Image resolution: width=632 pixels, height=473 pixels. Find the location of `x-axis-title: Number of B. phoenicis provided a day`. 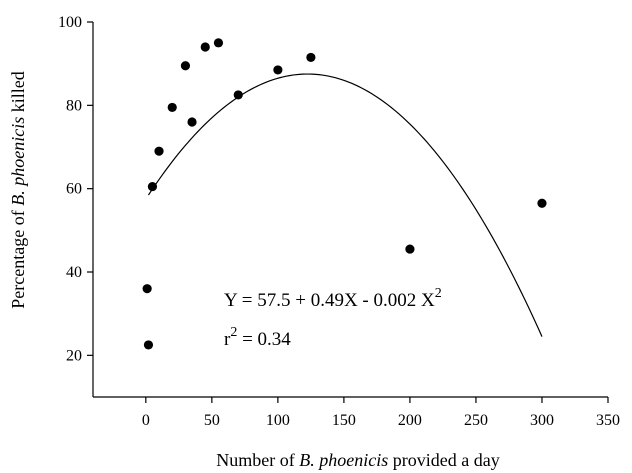

x-axis-title: Number of B. phoenicis provided a day is located at coordinates (357, 460).